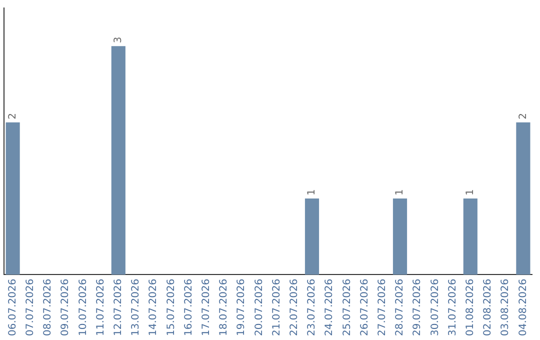  Describe the element at coordinates (330, 307) in the screenshot. I see `x-tick-label: 24.07.2026` at that location.